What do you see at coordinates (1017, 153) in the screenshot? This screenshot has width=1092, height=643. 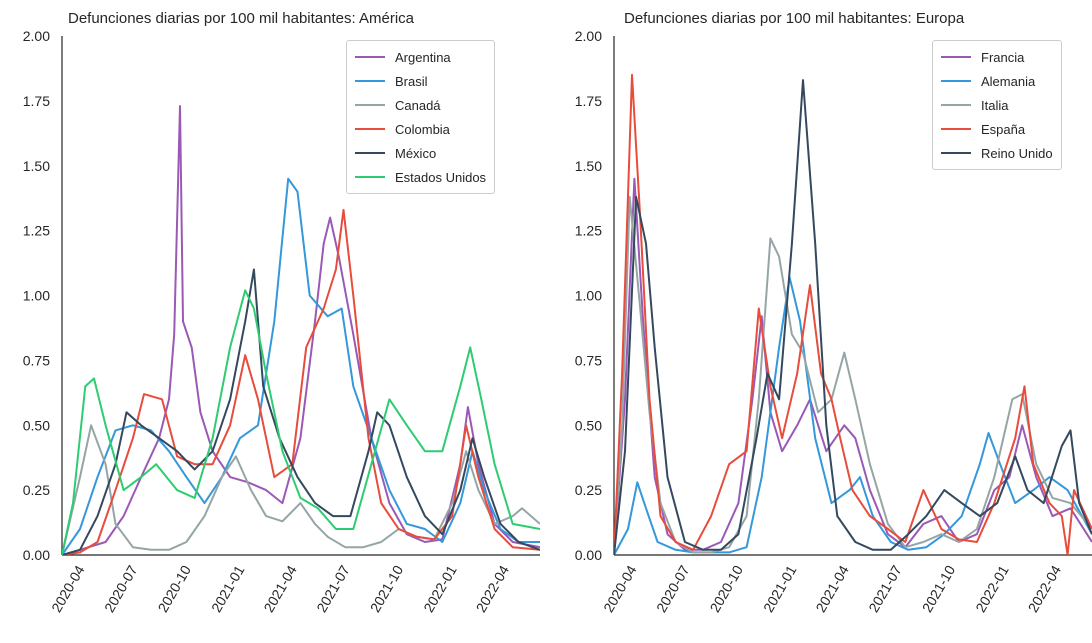 I see `legend-label: Reino Unido` at bounding box center [1017, 153].